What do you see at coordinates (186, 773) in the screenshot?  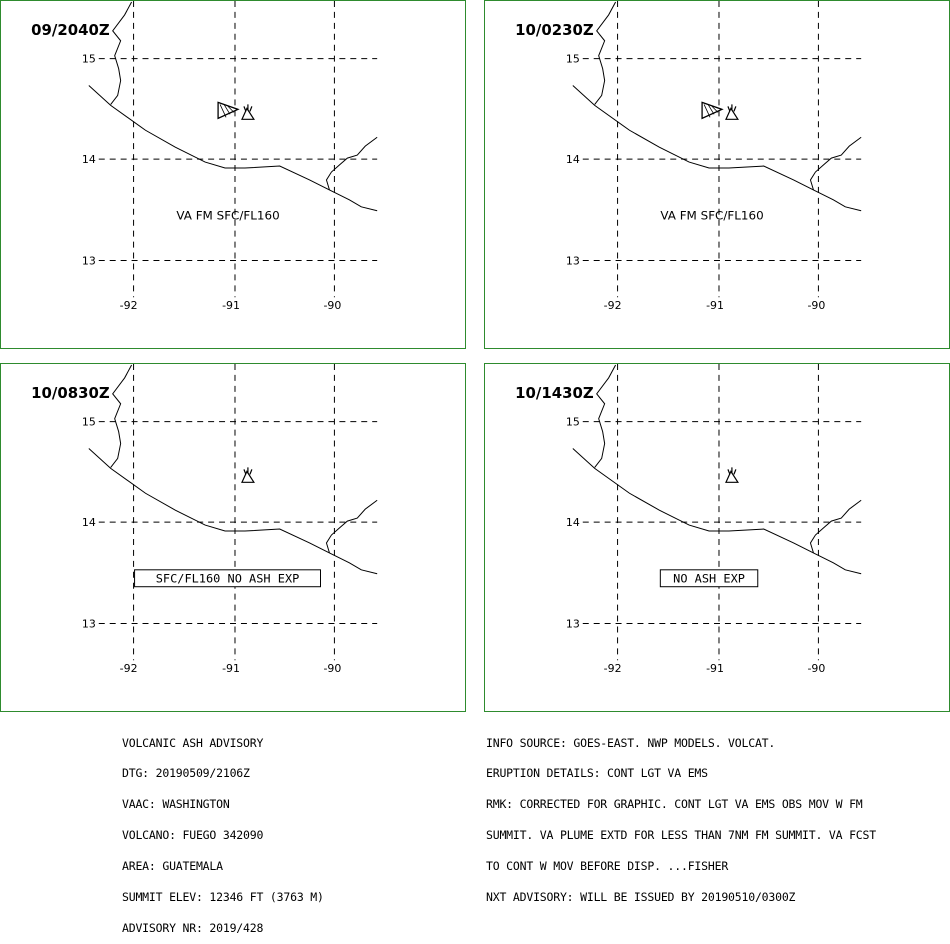 I see `advisory-line: DTG: 20190509/2106Z` at bounding box center [186, 773].